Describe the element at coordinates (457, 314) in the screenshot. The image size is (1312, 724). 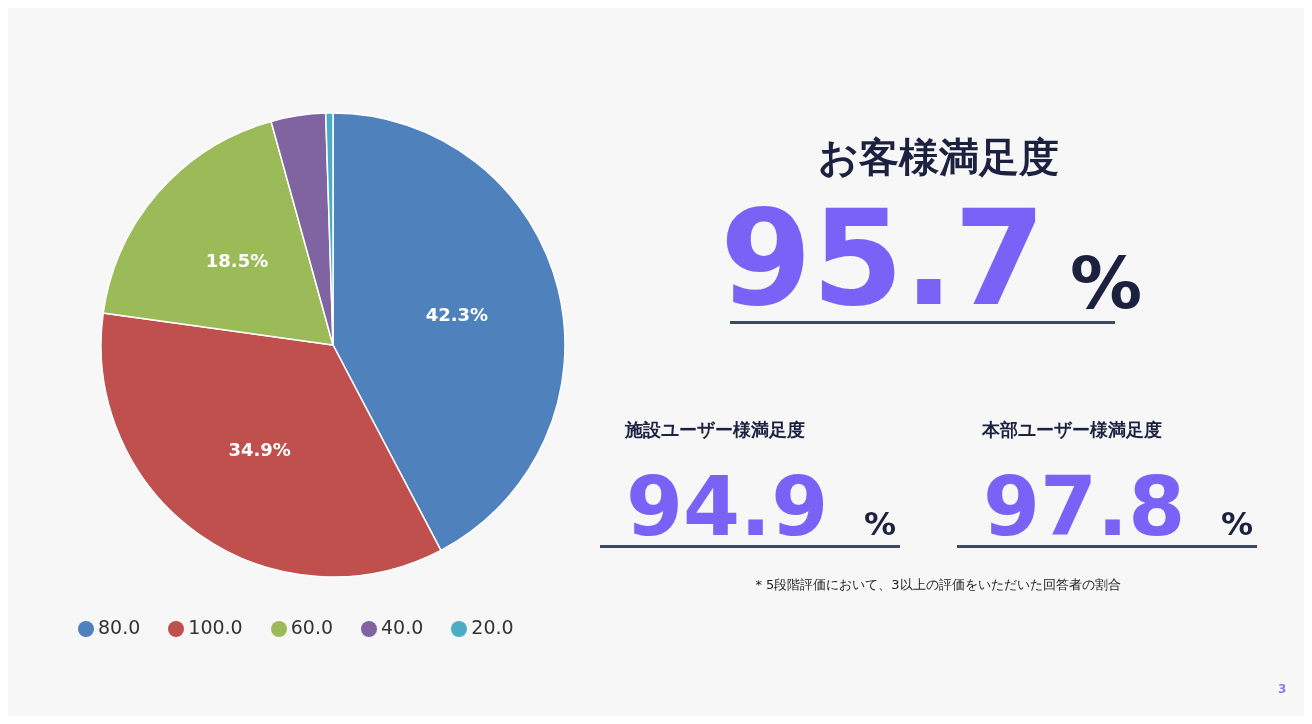
I see `data-label: 42.3%` at that location.